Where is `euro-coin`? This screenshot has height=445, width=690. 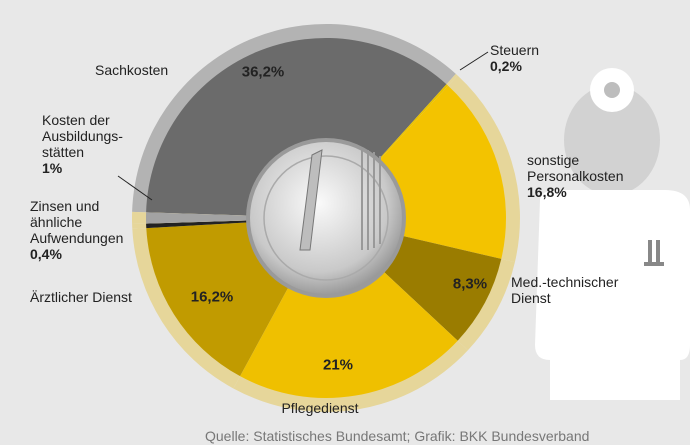
euro-coin is located at coordinates (326, 218).